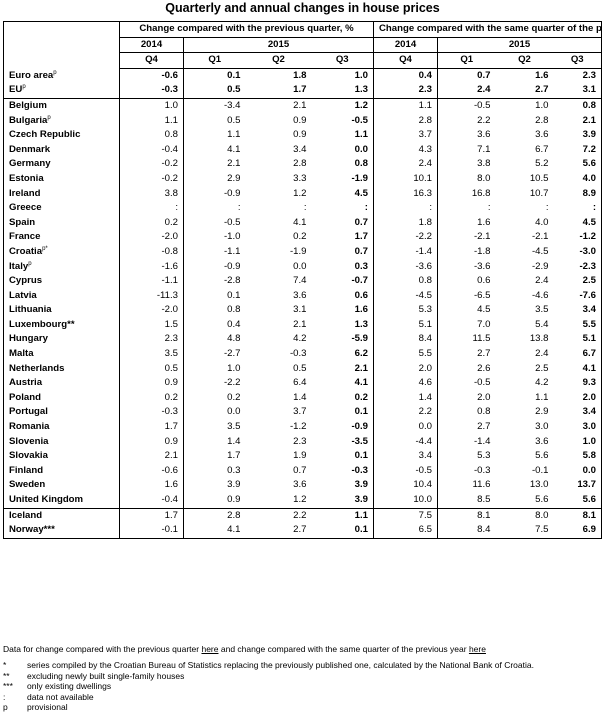 This screenshot has width=605, height=716. I want to click on country-name: Germany, so click(61, 164).